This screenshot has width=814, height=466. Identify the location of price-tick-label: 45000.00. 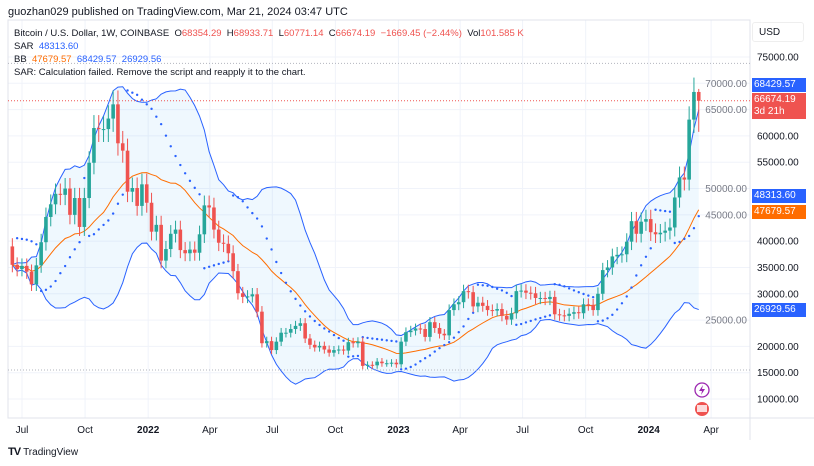
(726, 215).